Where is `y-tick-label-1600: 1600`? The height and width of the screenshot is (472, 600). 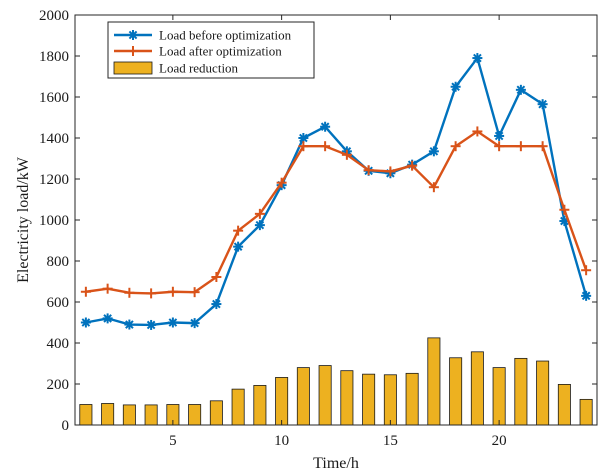 y-tick-label-1600: 1600 is located at coordinates (54, 98).